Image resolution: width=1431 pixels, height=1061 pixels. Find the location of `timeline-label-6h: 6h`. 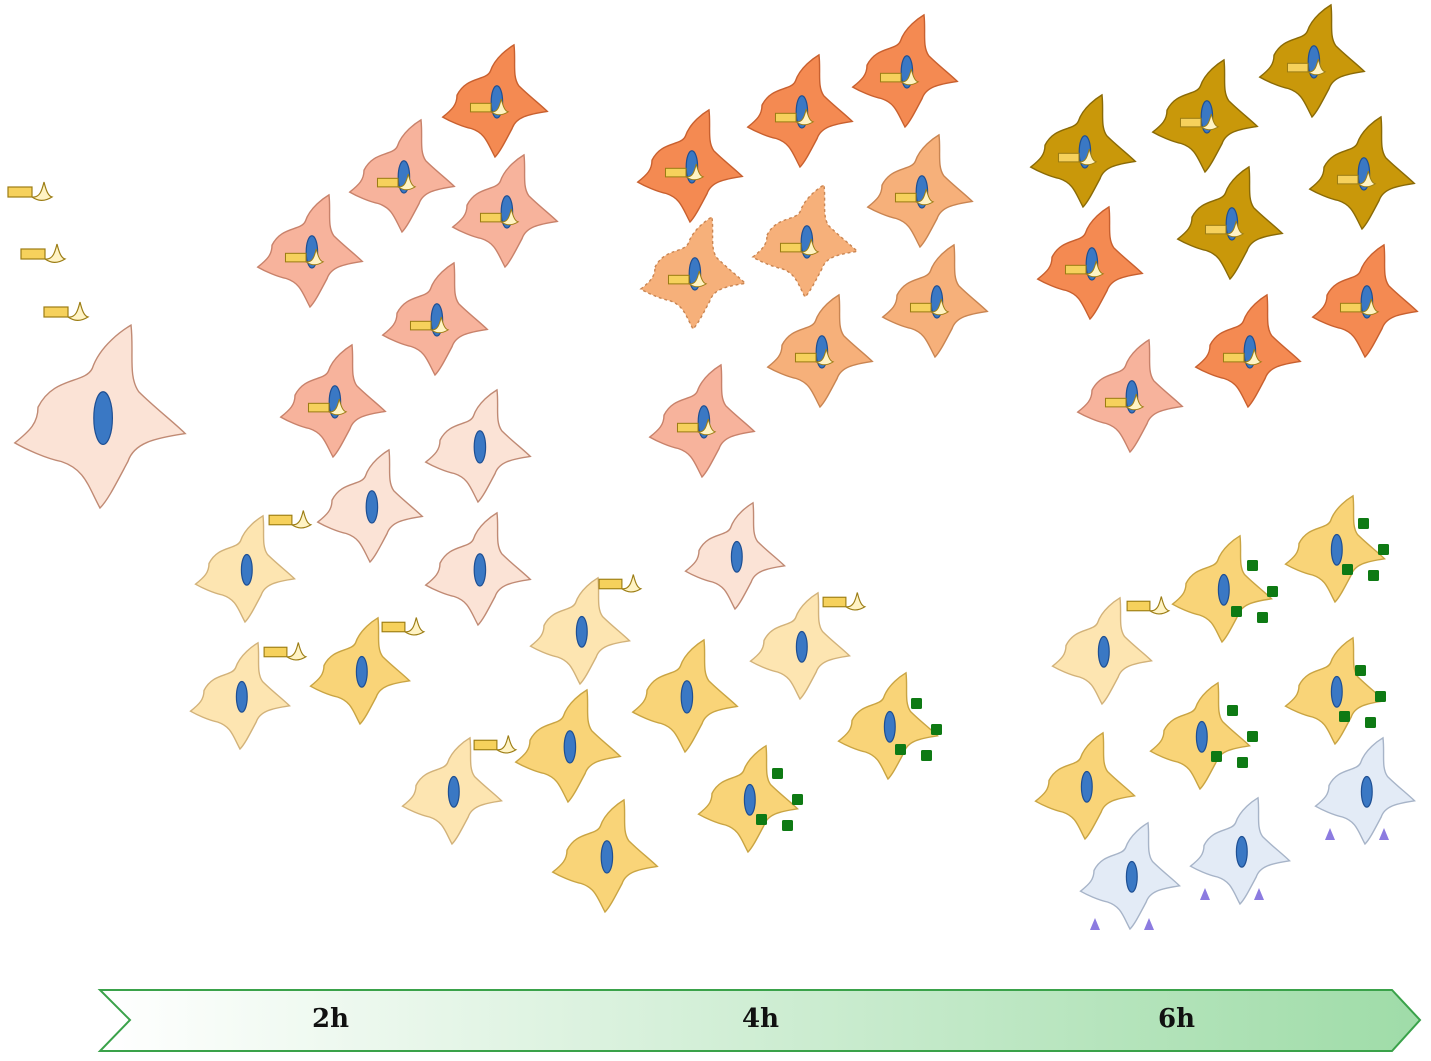

timeline-label-6h: 6h is located at coordinates (1176, 1019).